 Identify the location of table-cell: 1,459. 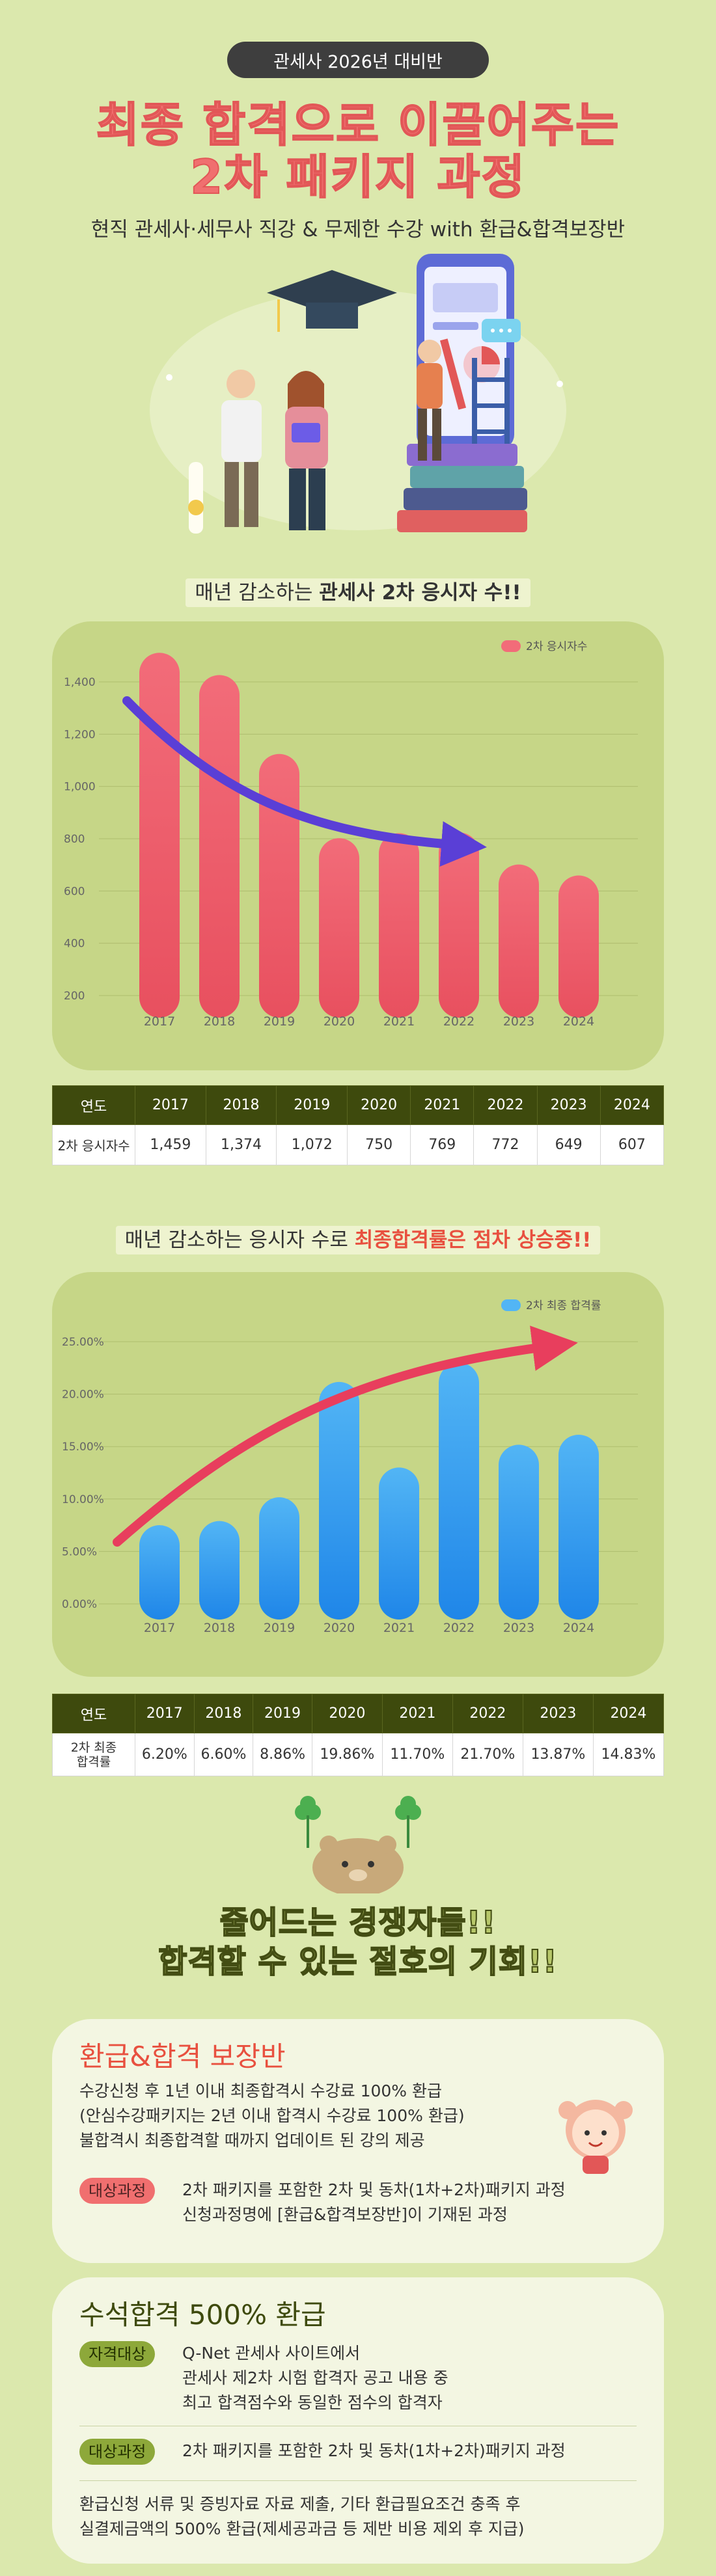
(171, 1144).